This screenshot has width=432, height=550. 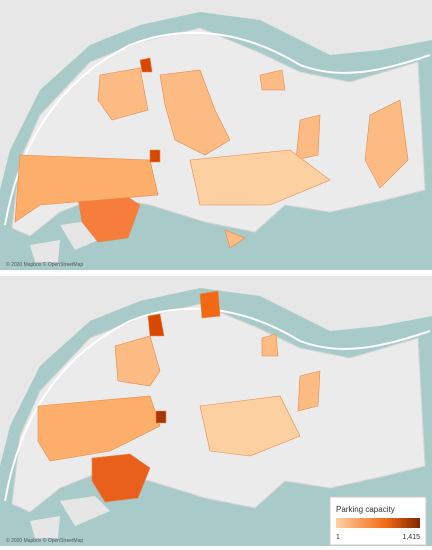 I want to click on legend-max: 1,415, so click(x=411, y=537).